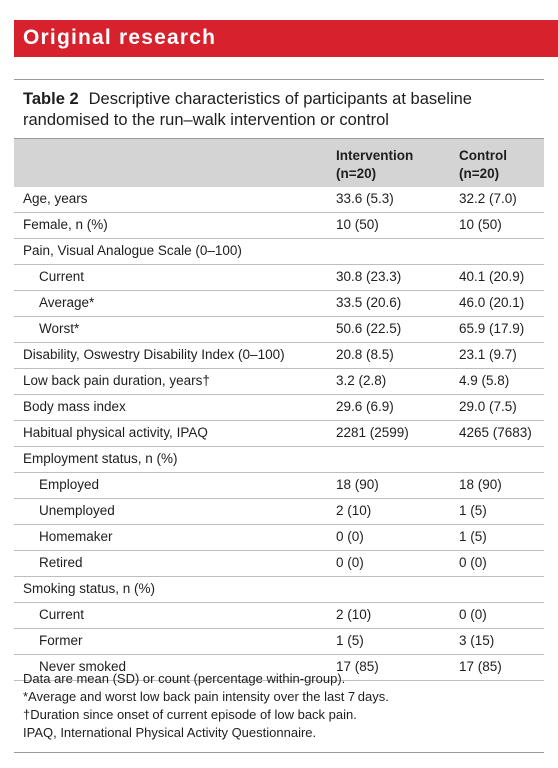  Describe the element at coordinates (279, 564) in the screenshot. I see `table-row: Retired 0 (0) 0 (0)` at that location.